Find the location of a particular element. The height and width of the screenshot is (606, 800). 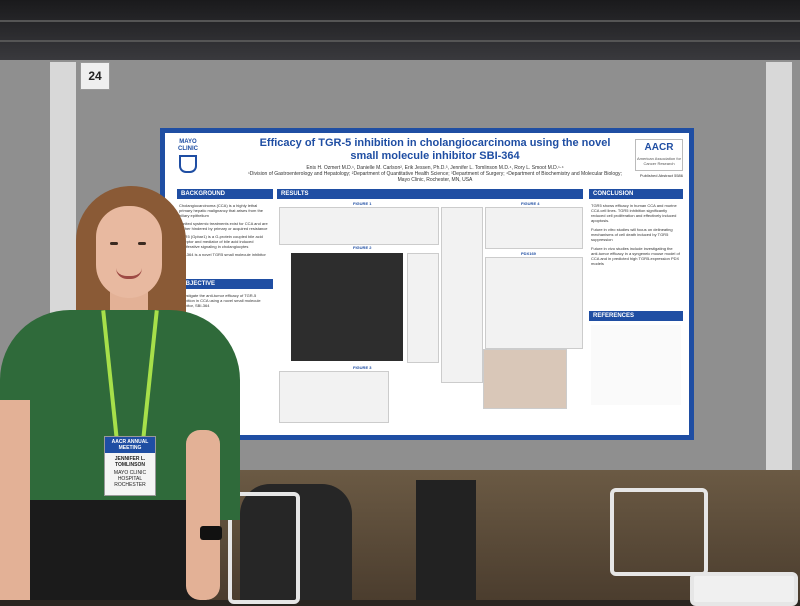

table-gene-list is located at coordinates (462, 295).